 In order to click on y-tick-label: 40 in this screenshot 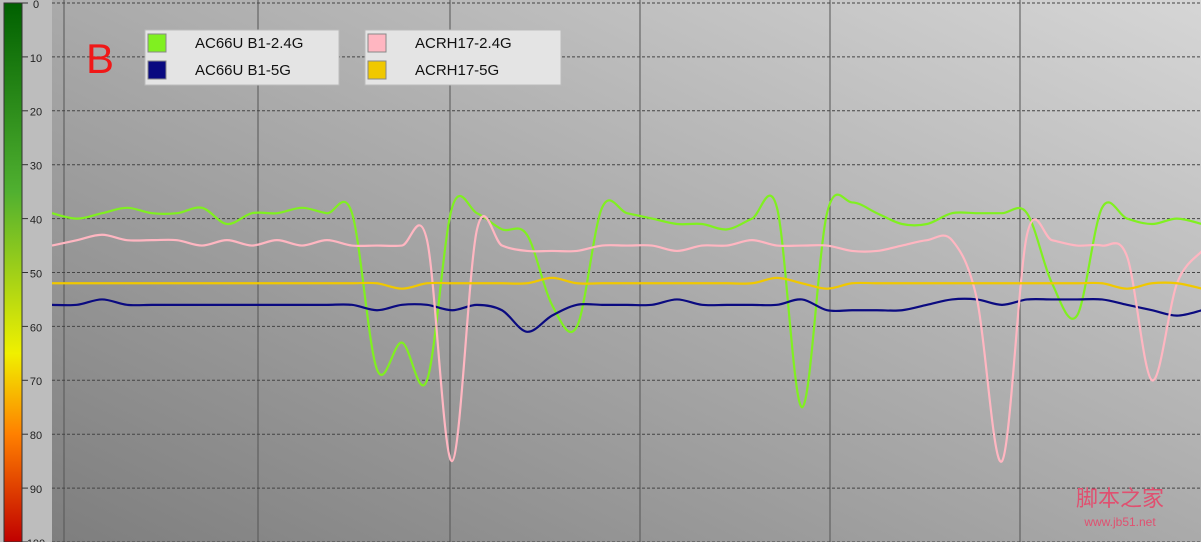, I will do `click(36, 221)`.